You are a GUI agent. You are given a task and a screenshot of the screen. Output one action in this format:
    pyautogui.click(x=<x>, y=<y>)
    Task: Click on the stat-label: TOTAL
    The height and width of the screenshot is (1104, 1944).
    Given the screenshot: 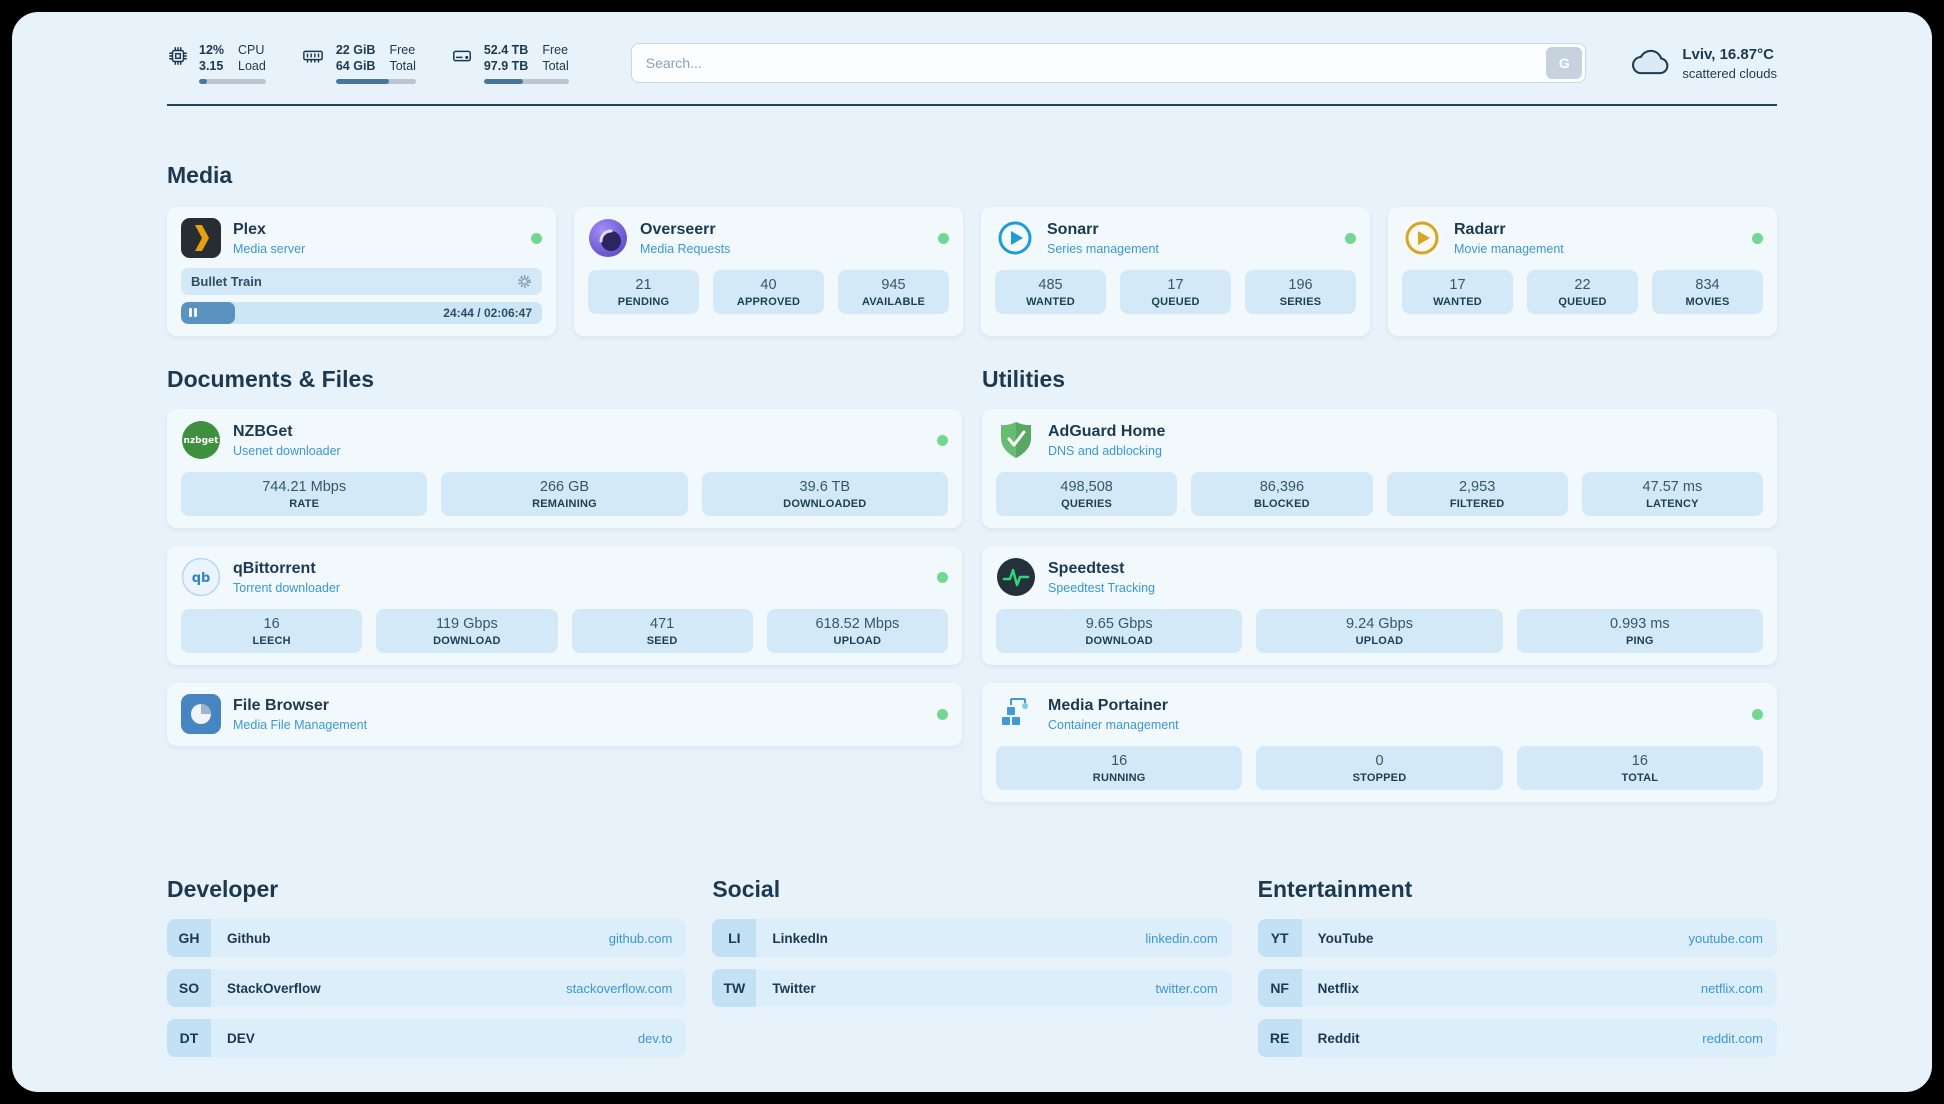 What is the action you would take?
    pyautogui.click(x=1640, y=778)
    